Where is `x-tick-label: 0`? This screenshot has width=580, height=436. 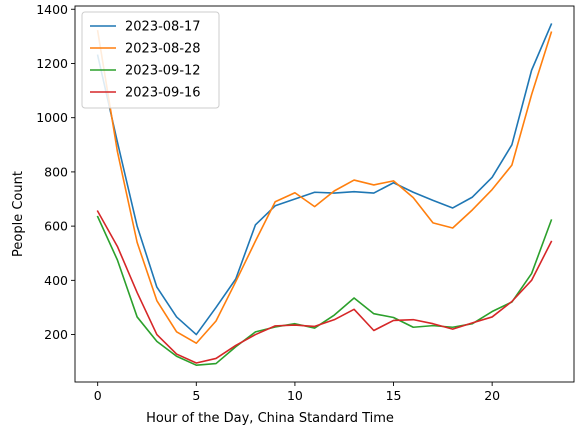
x-tick-label: 0 is located at coordinates (98, 395).